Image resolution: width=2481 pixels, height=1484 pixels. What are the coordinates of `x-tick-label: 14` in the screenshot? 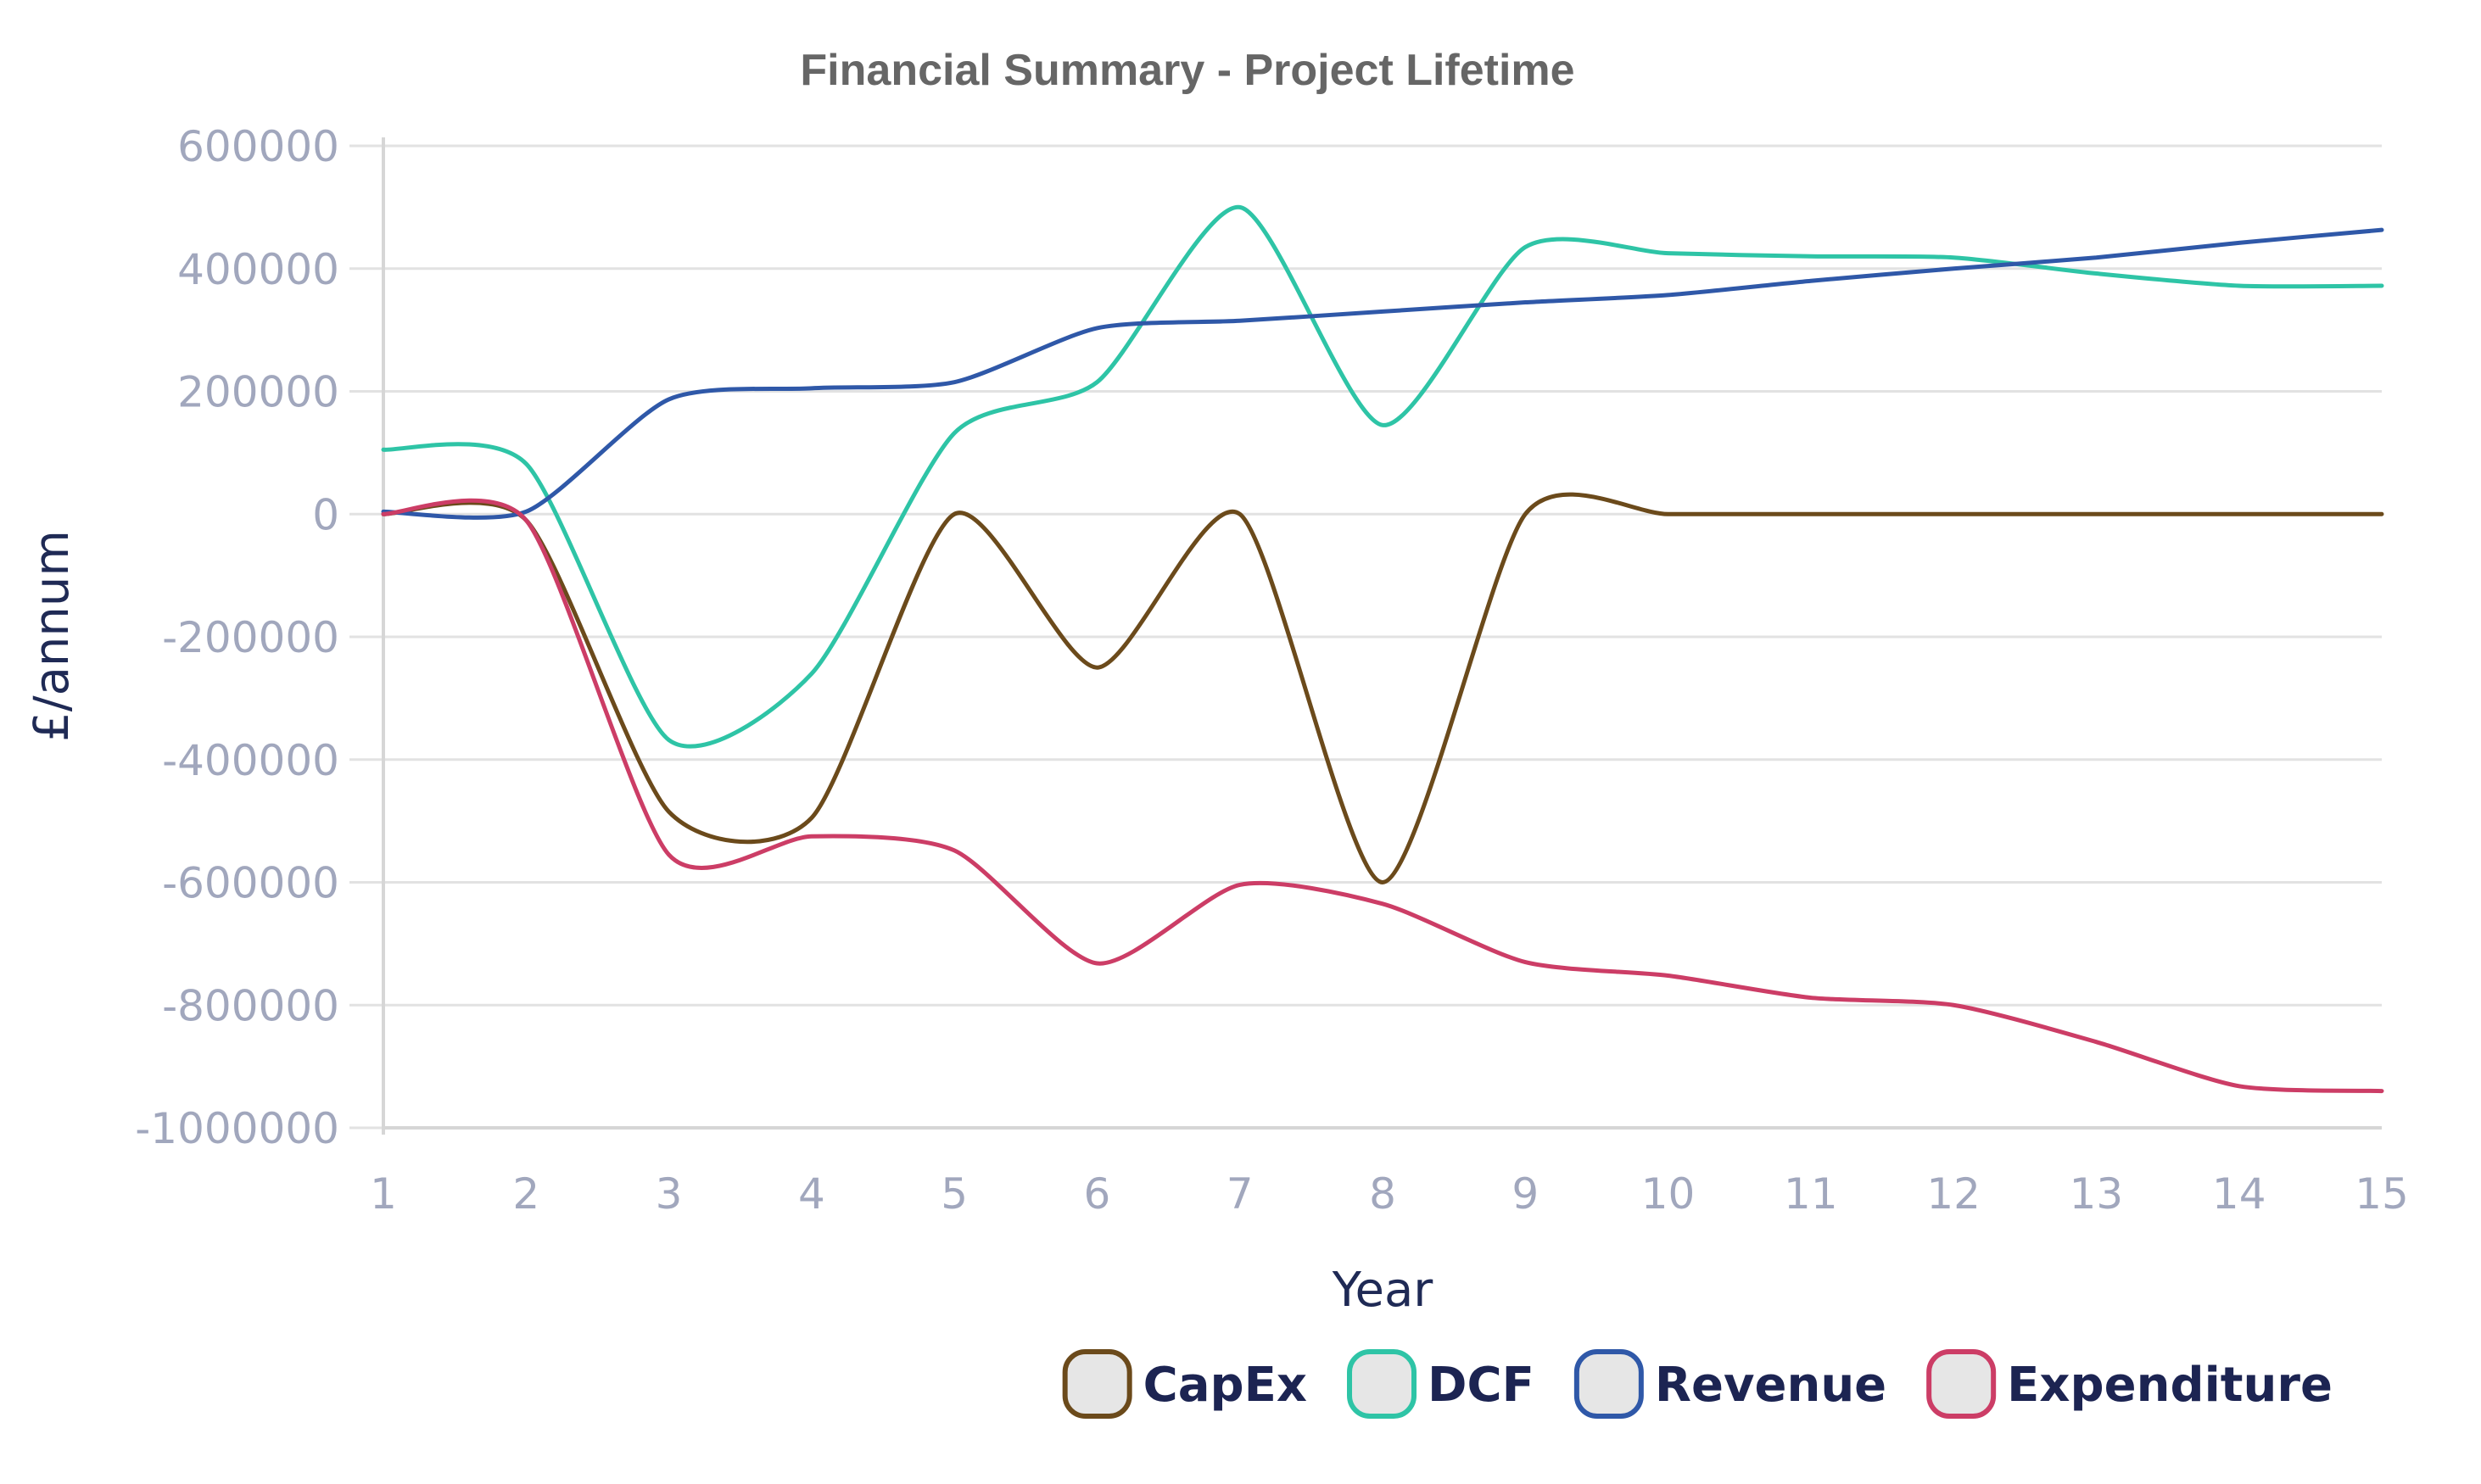 It's located at (2239, 1194).